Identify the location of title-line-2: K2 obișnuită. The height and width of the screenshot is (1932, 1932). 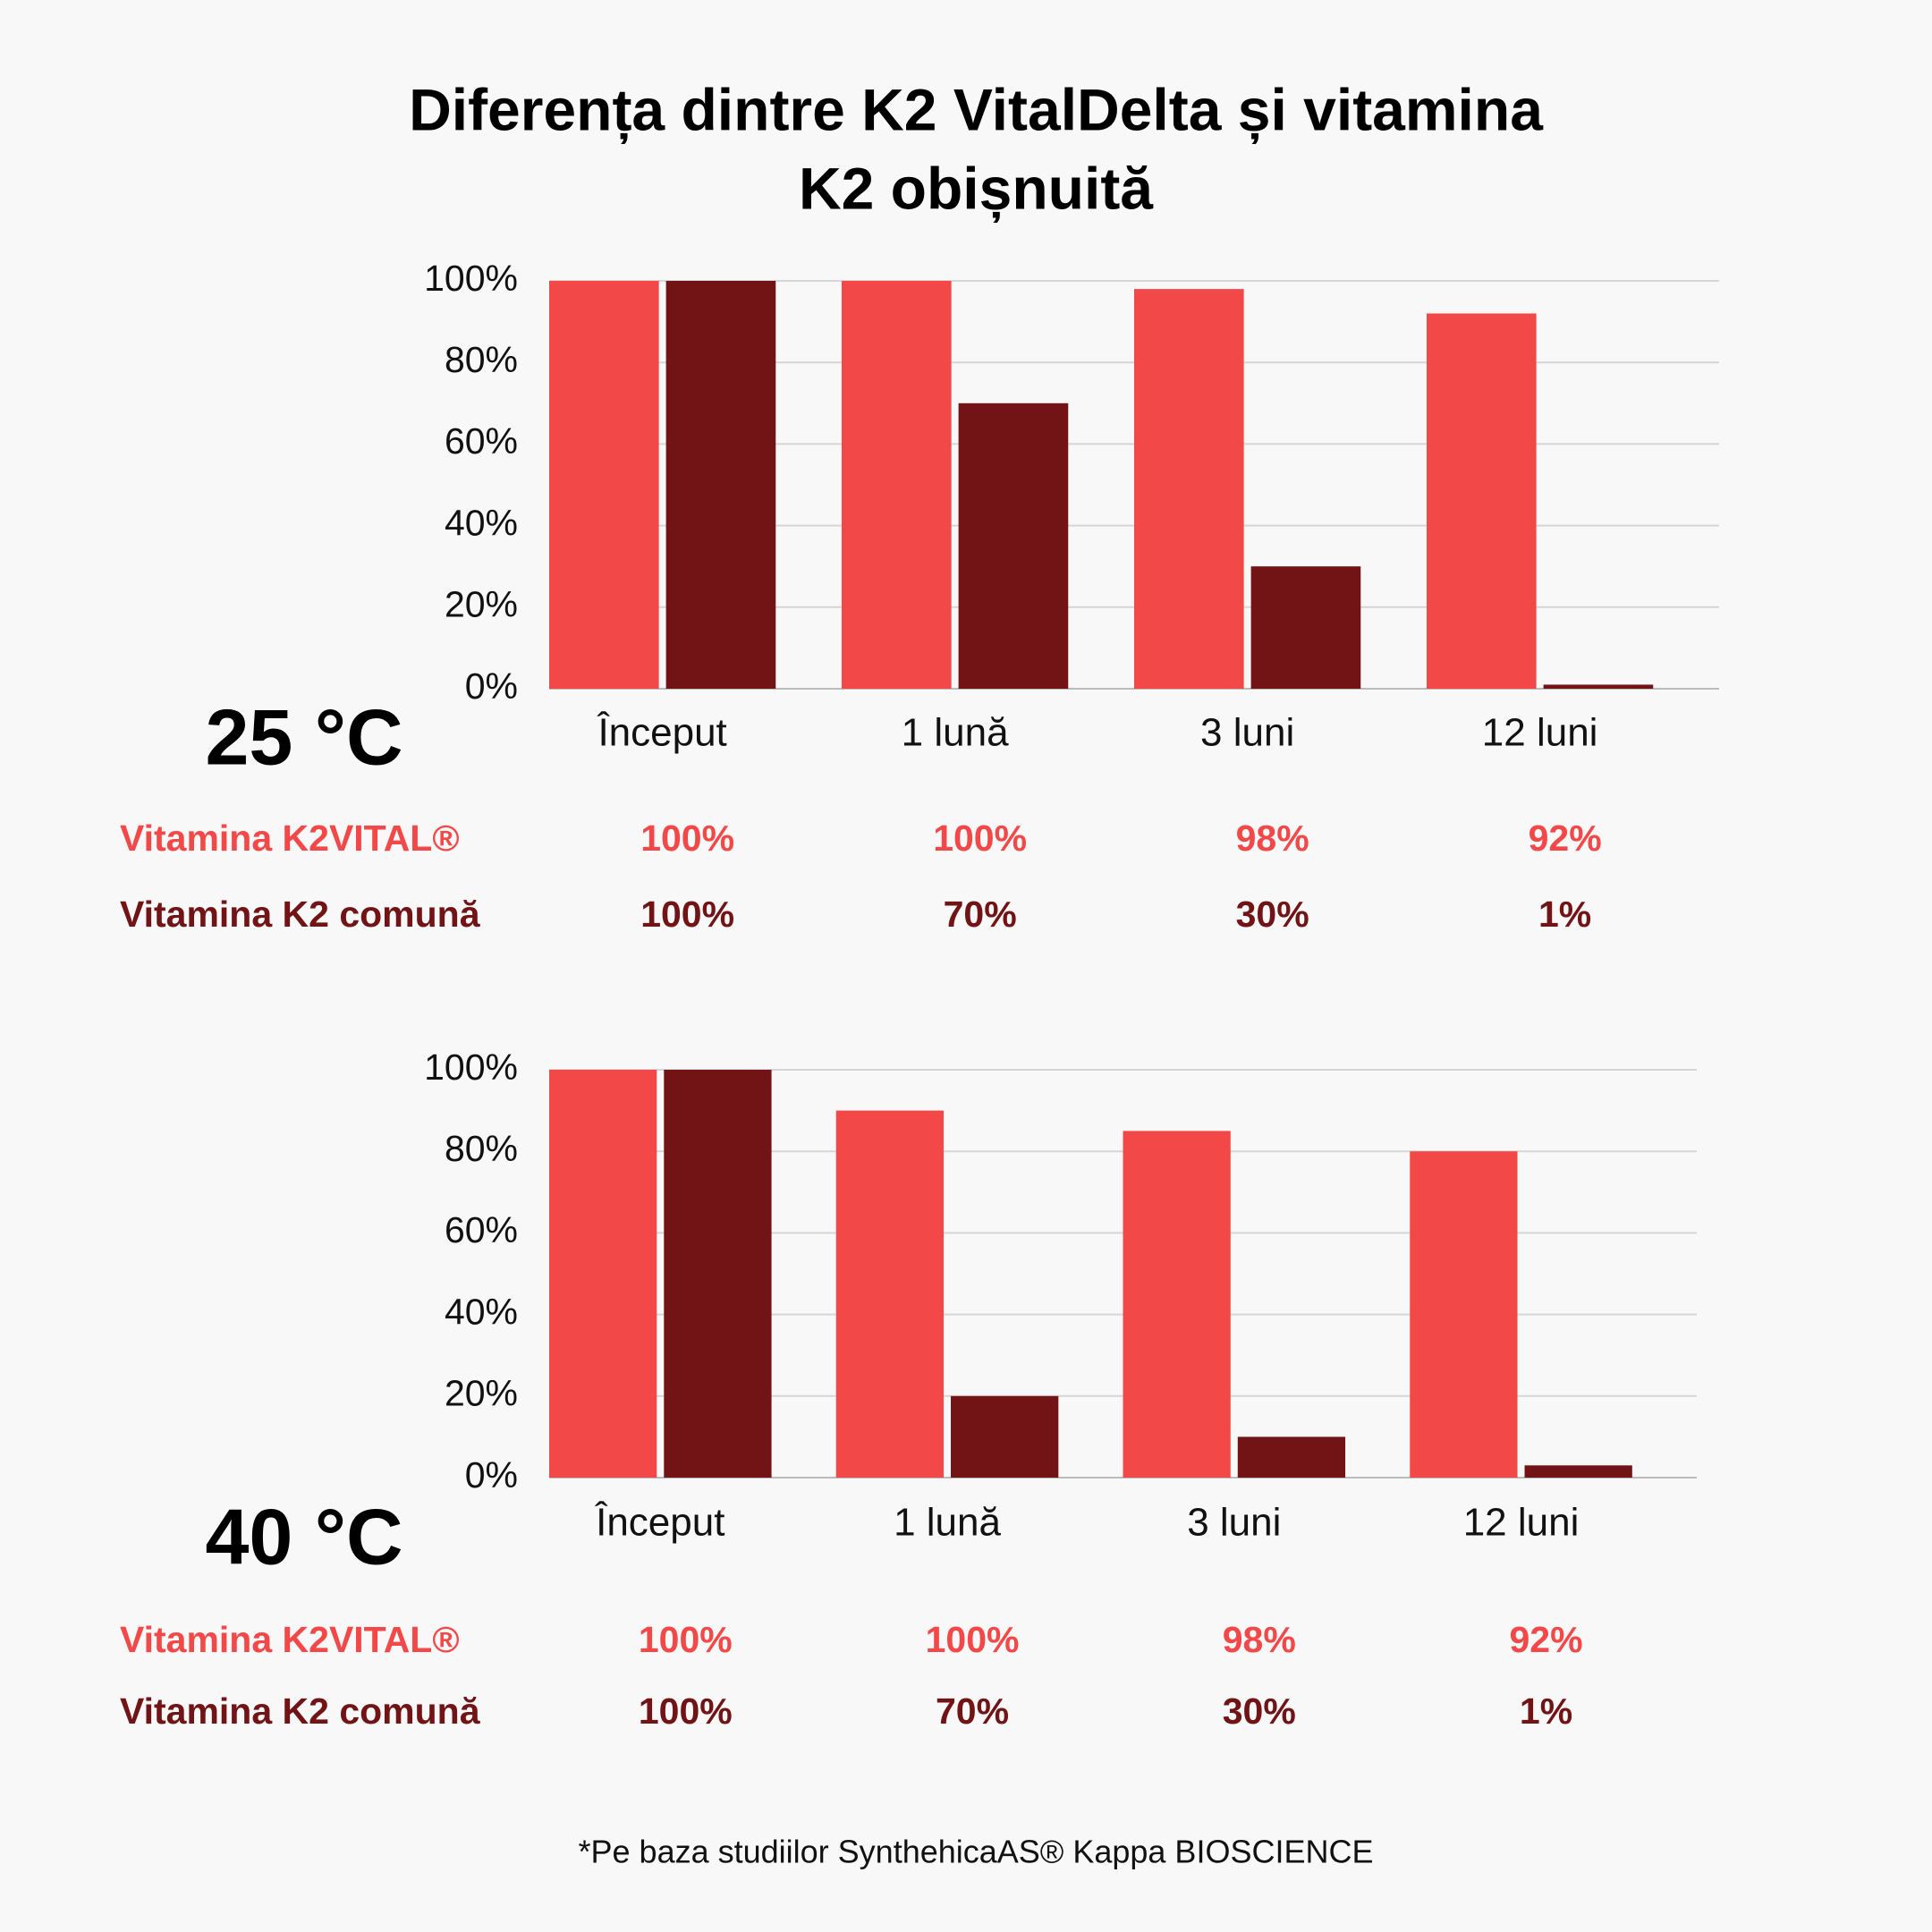
(976, 189).